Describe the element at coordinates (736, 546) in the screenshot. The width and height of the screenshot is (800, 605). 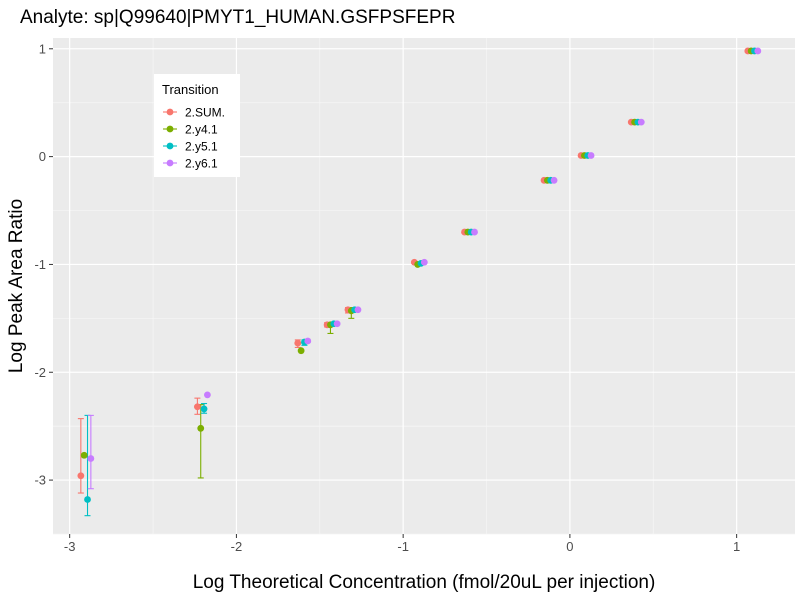
I see `x-tick-label: 1` at that location.